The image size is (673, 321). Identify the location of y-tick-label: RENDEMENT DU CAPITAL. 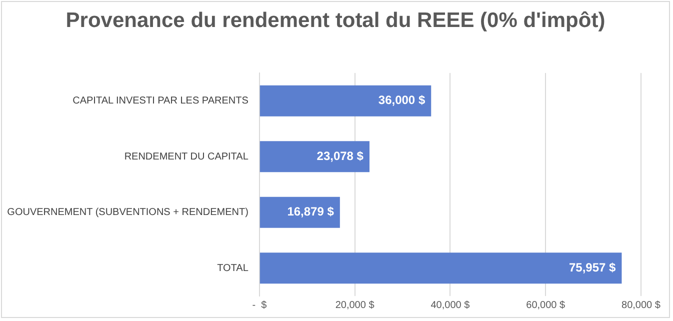
(186, 156).